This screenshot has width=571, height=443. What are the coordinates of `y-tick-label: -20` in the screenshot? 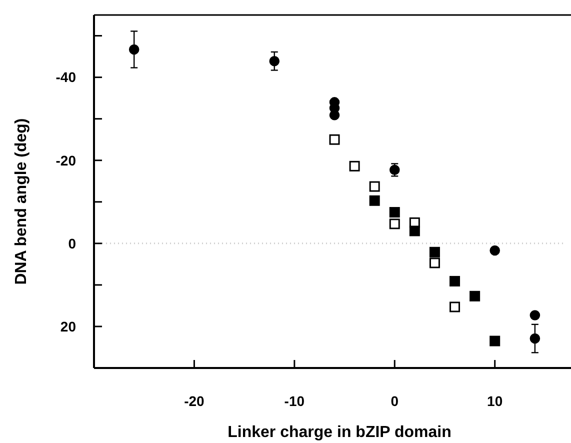 It's located at (66, 160).